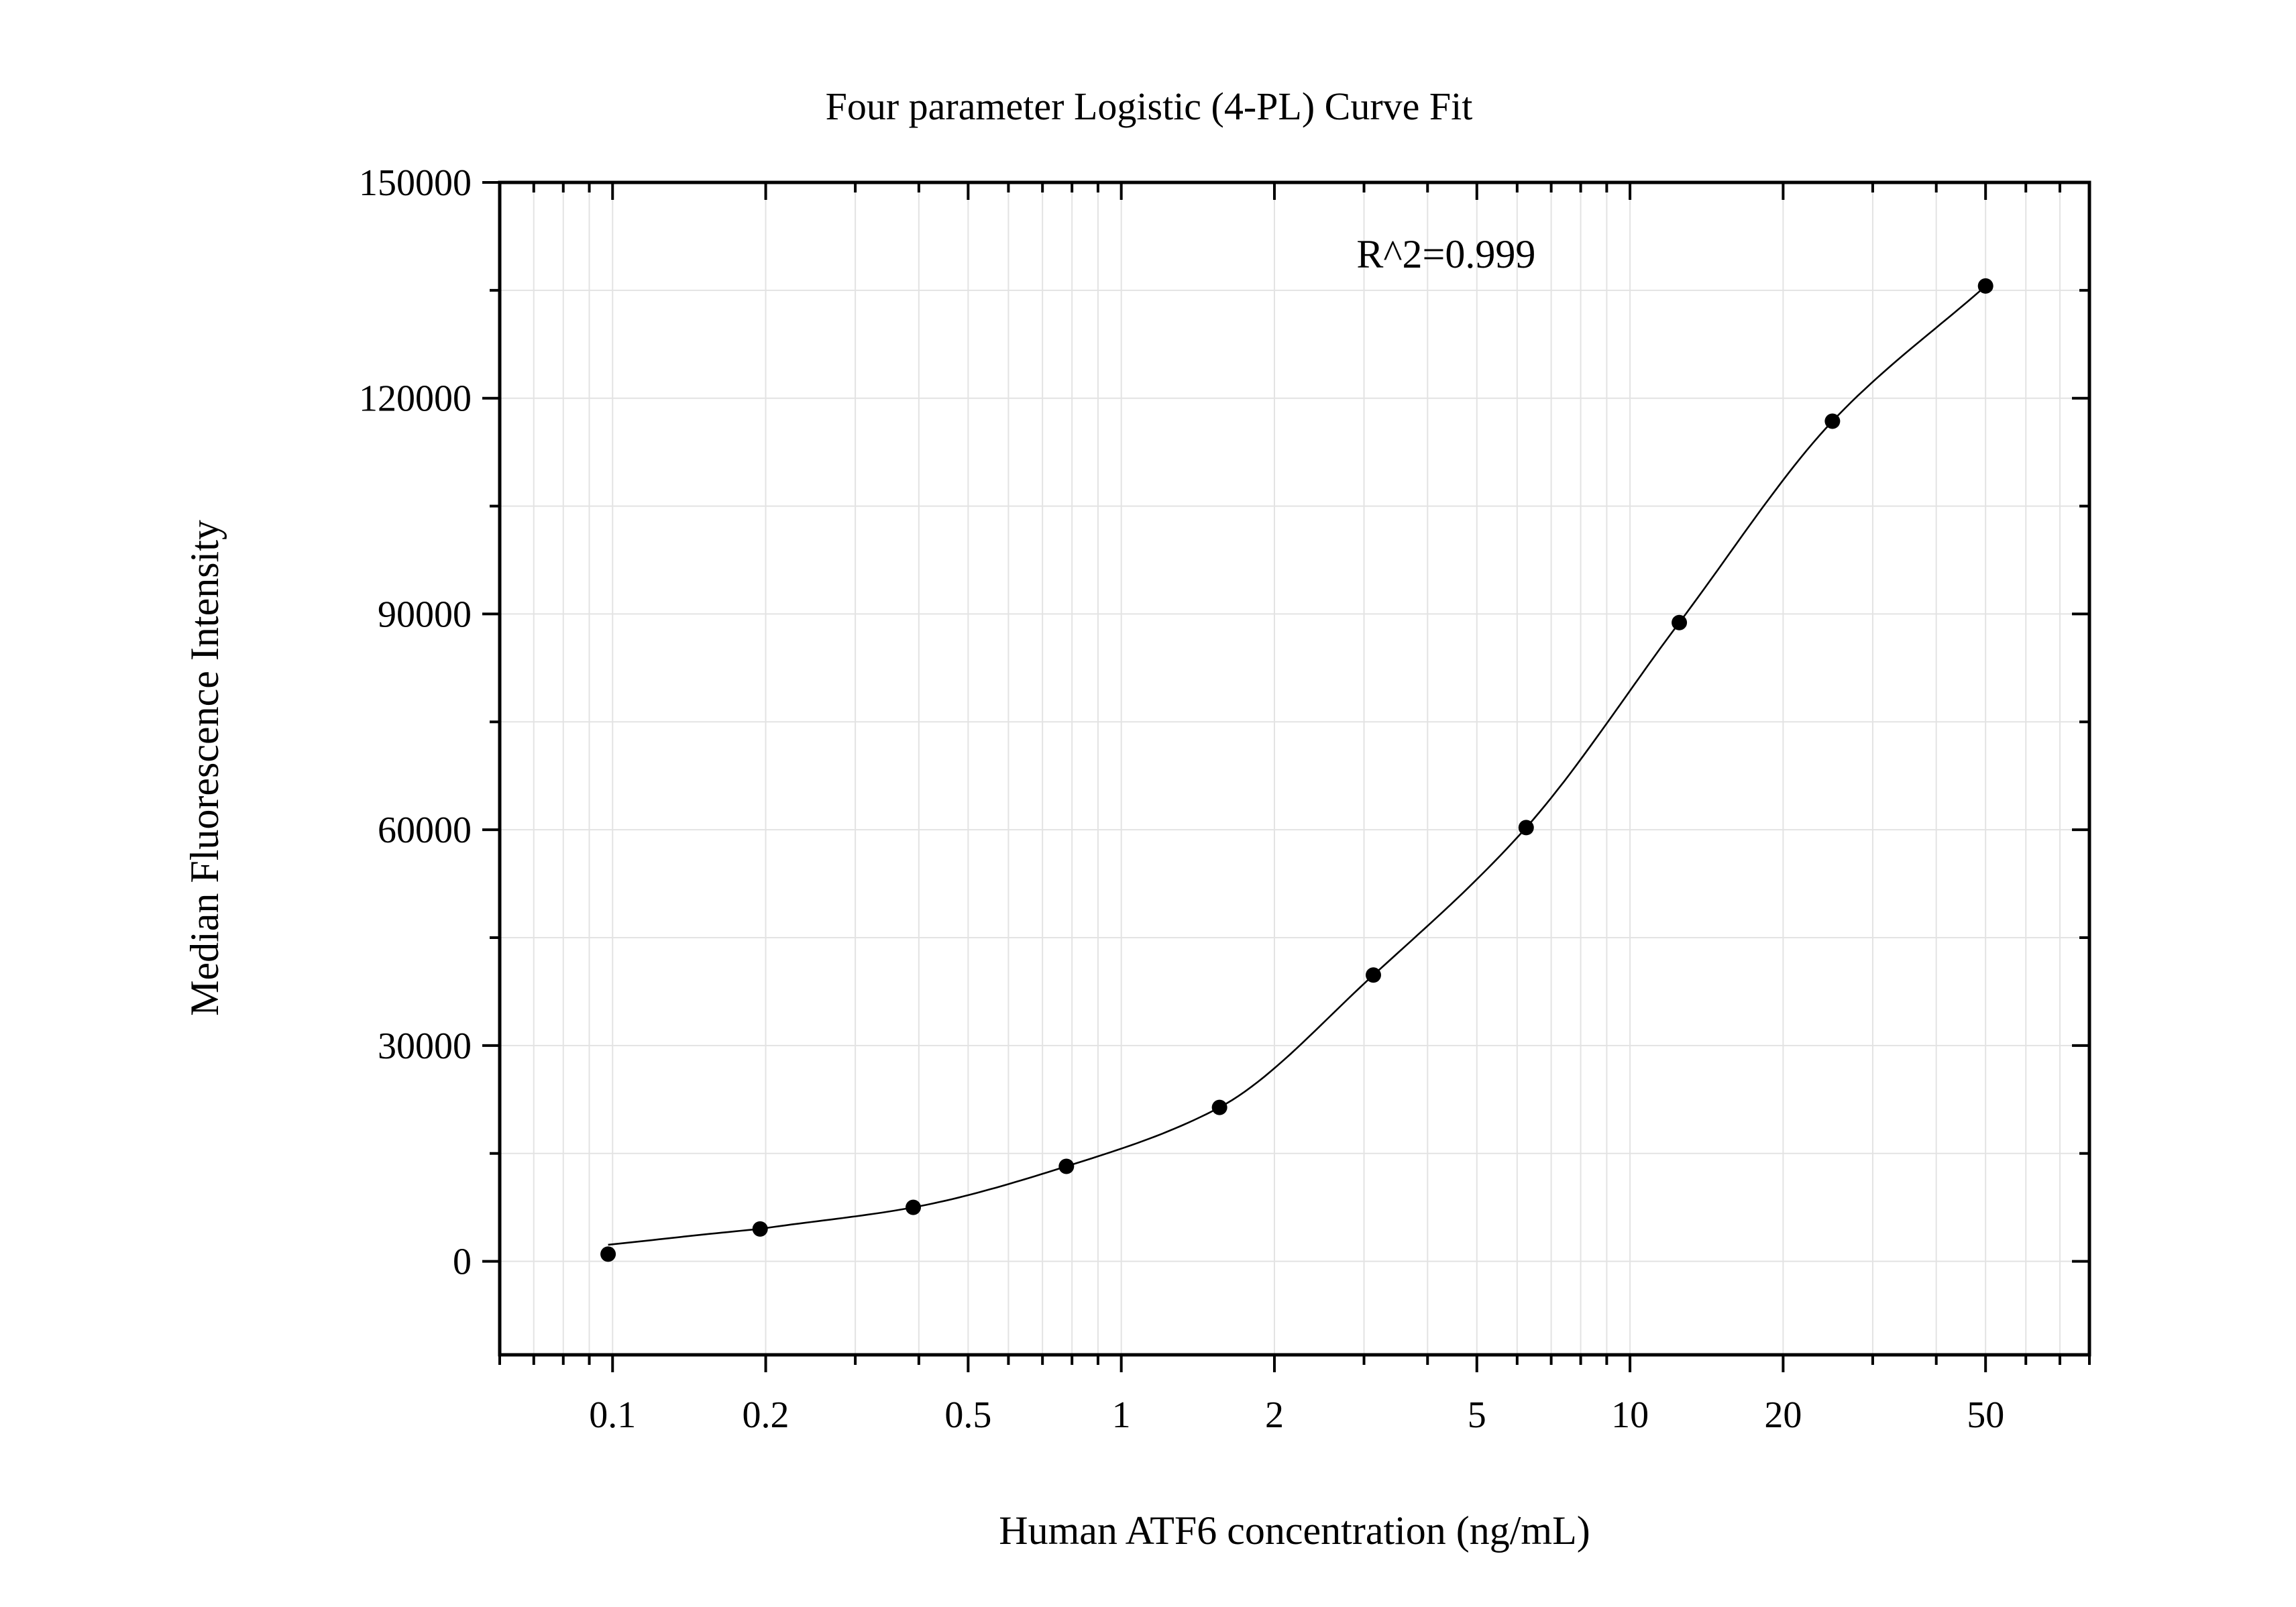 The image size is (2296, 1607). Describe the element at coordinates (204, 768) in the screenshot. I see `y-axis-label: Median Fluorescence Intensity` at that location.